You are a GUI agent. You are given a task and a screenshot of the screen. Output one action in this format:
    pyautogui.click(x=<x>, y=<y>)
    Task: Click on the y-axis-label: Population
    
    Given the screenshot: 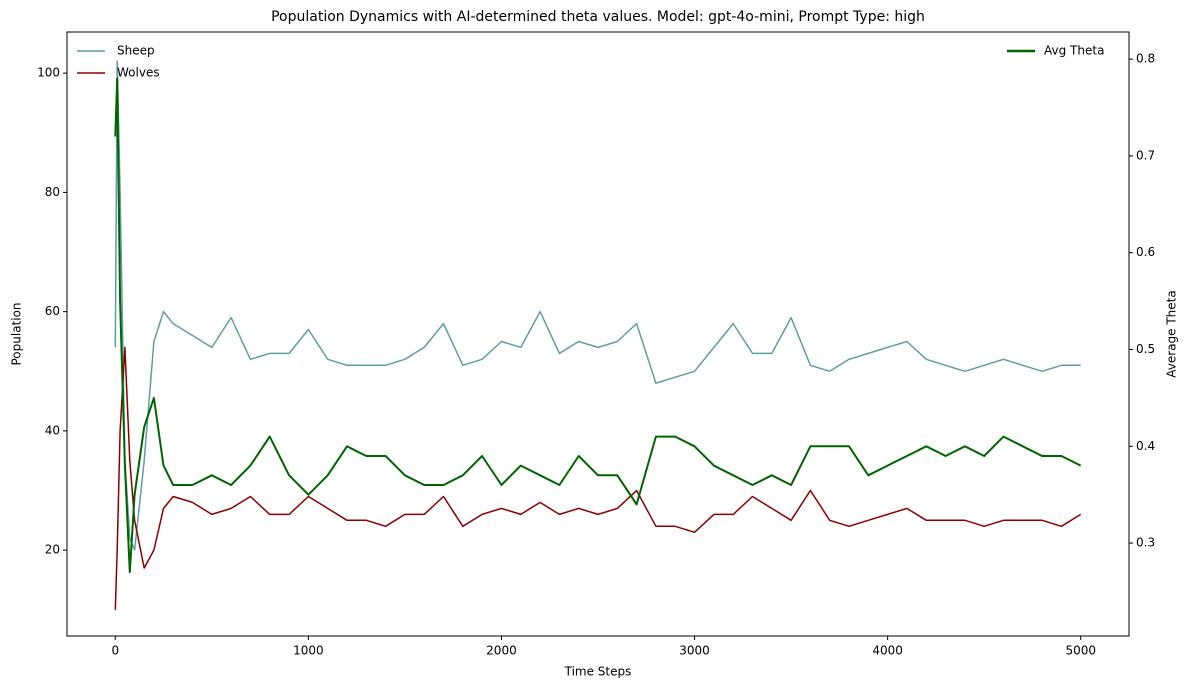 What is the action you would take?
    pyautogui.click(x=17, y=333)
    